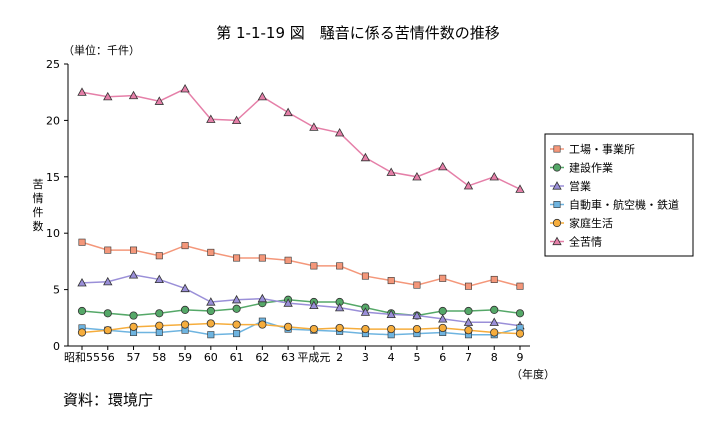 This screenshot has width=706, height=434. What do you see at coordinates (237, 357) in the screenshot?
I see `x-tick-label: 61` at bounding box center [237, 357].